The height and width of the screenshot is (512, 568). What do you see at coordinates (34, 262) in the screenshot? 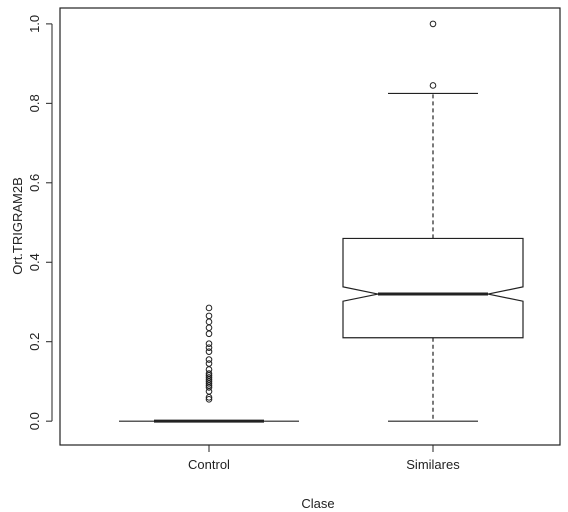
I see `y-tick-label: 0.4` at bounding box center [34, 262].